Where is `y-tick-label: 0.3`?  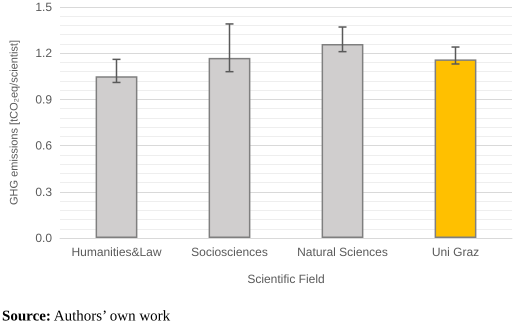 y-tick-label: 0.3 is located at coordinates (43, 191).